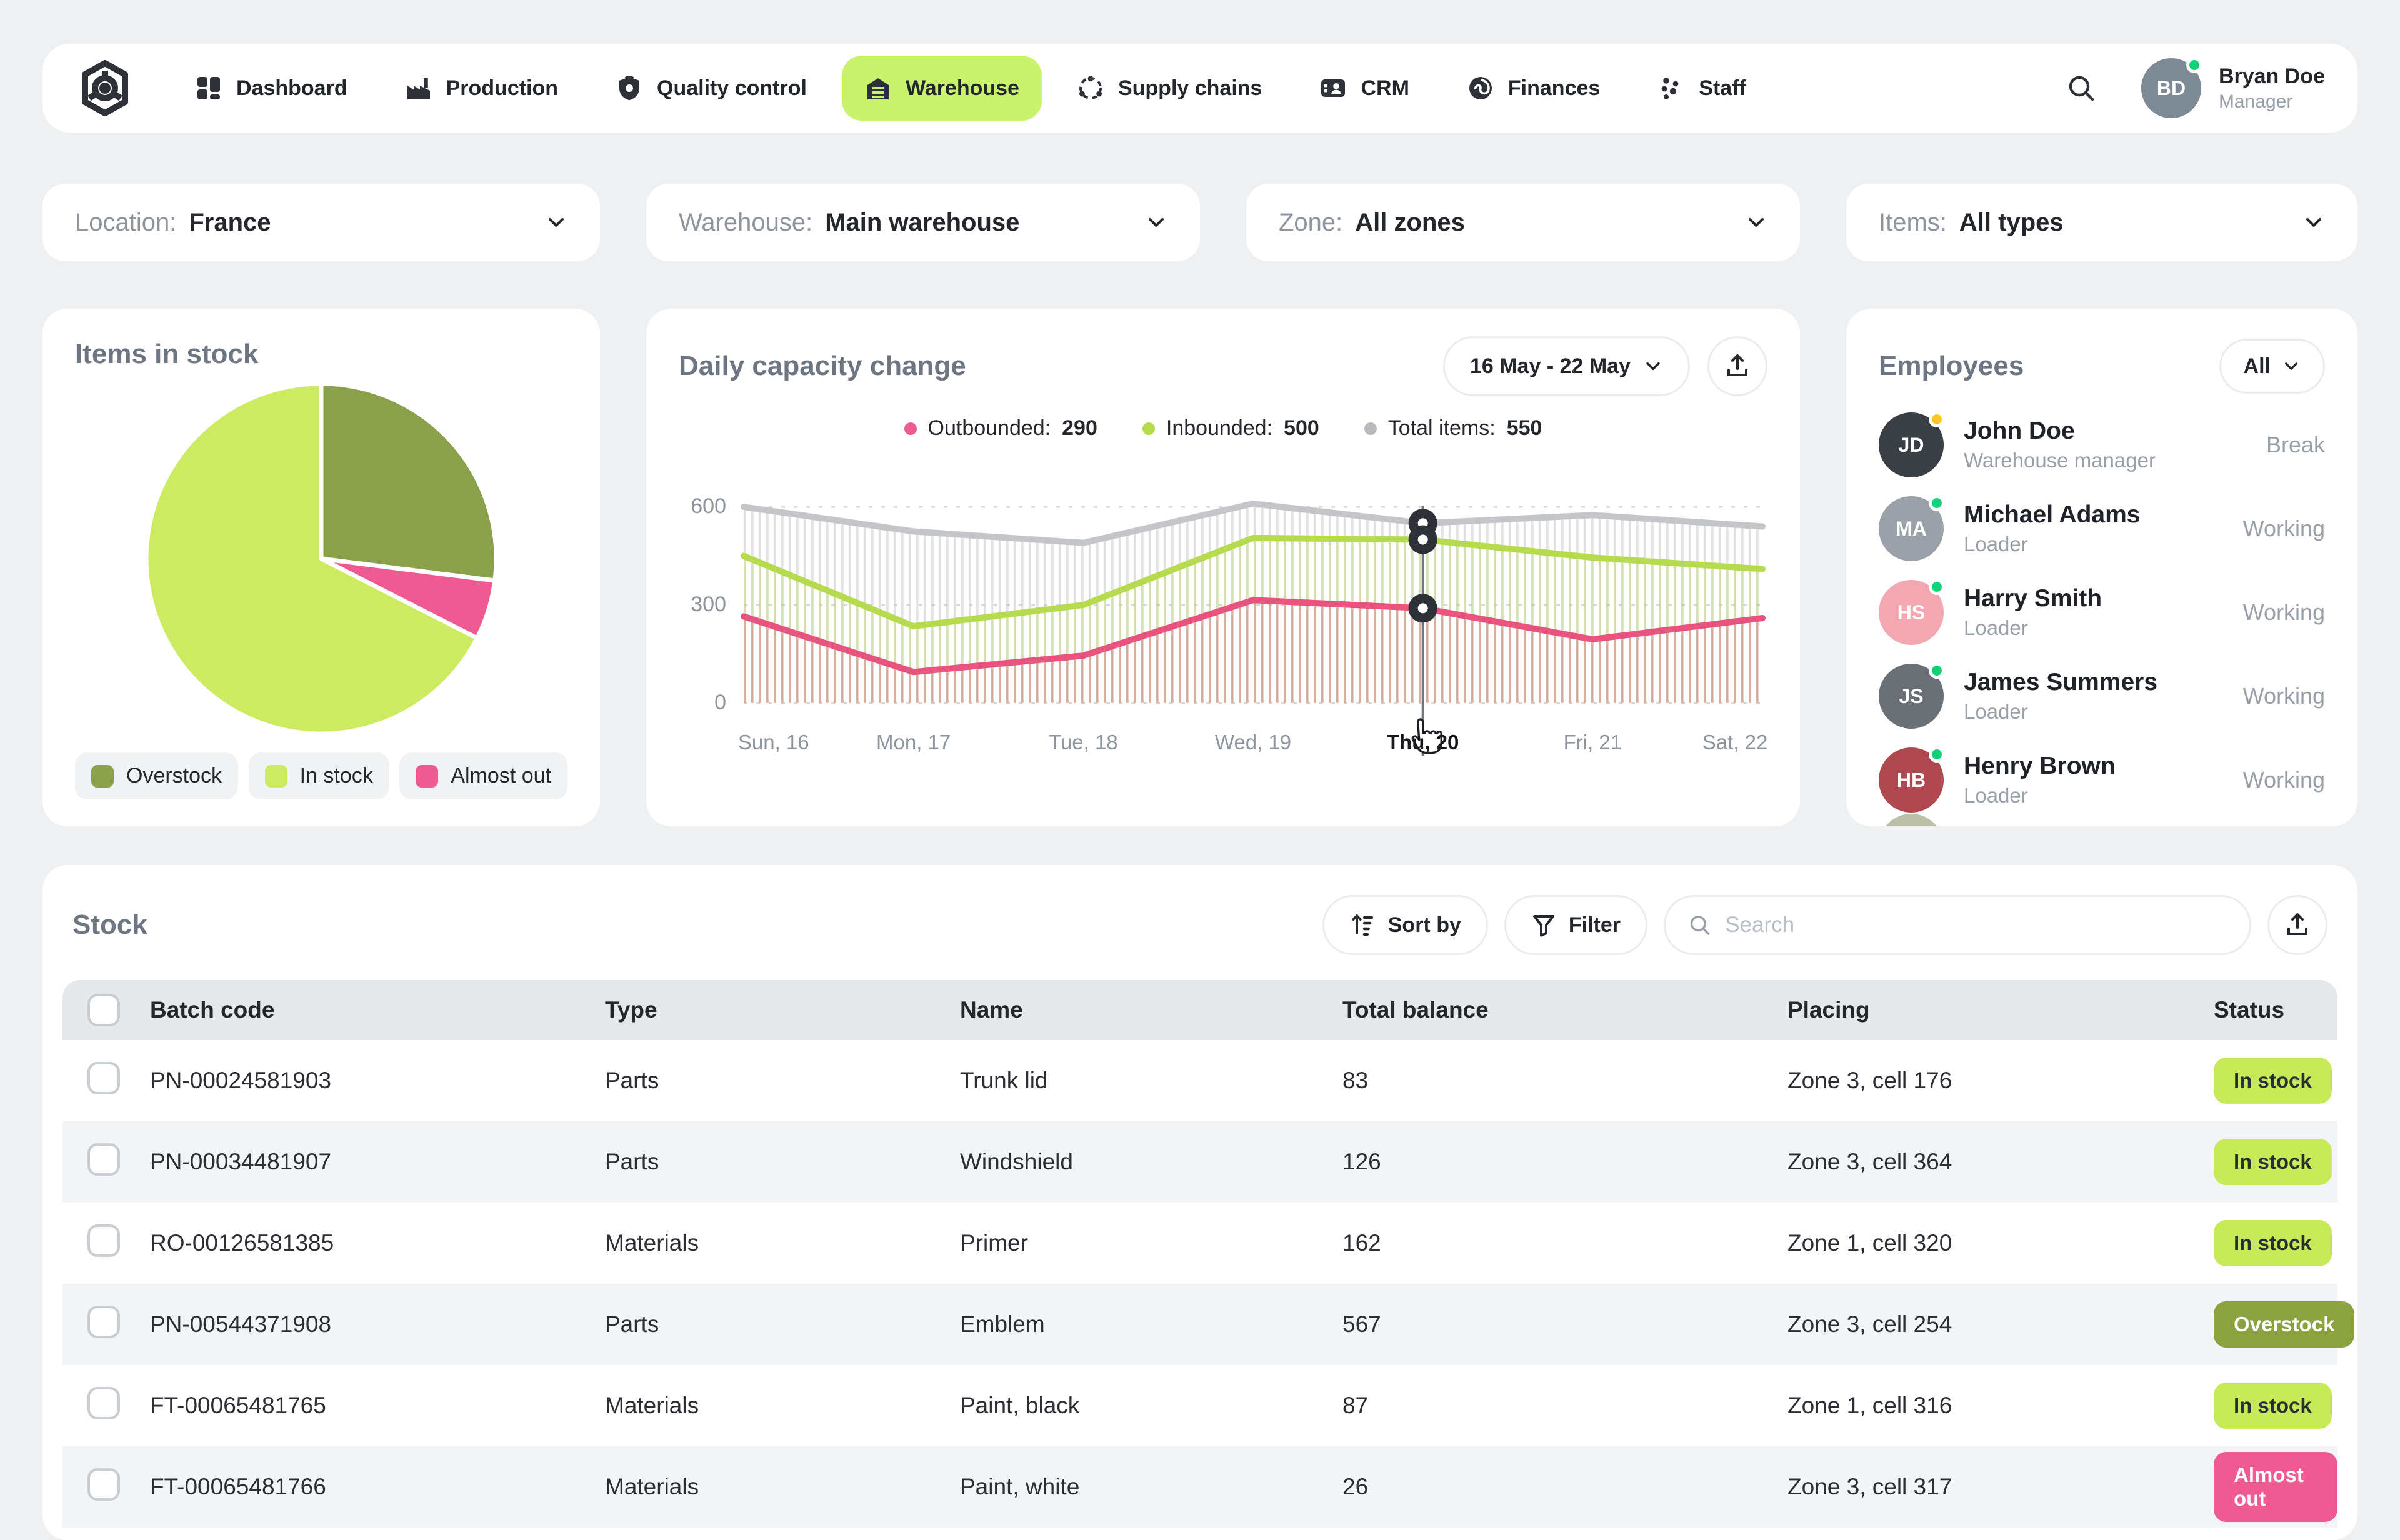  Describe the element at coordinates (1533, 88) in the screenshot. I see `nav-item-finances: Finances` at that location.